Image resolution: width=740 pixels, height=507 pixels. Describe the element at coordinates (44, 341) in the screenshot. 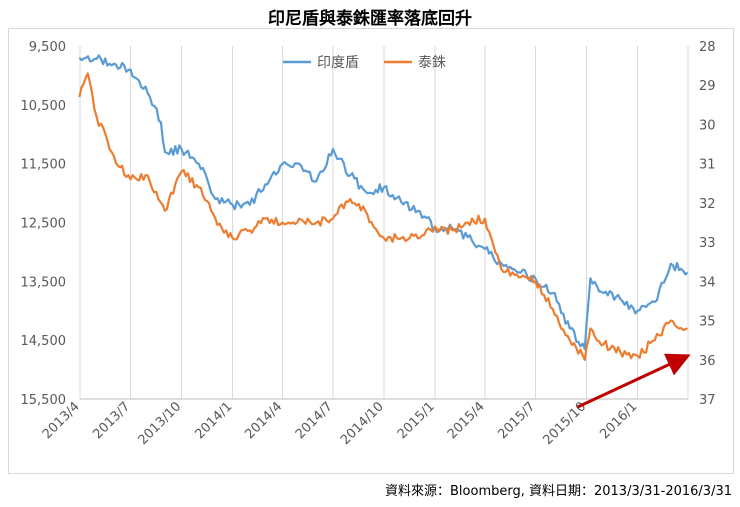

I see `y-left-tick-label: 14,500` at that location.